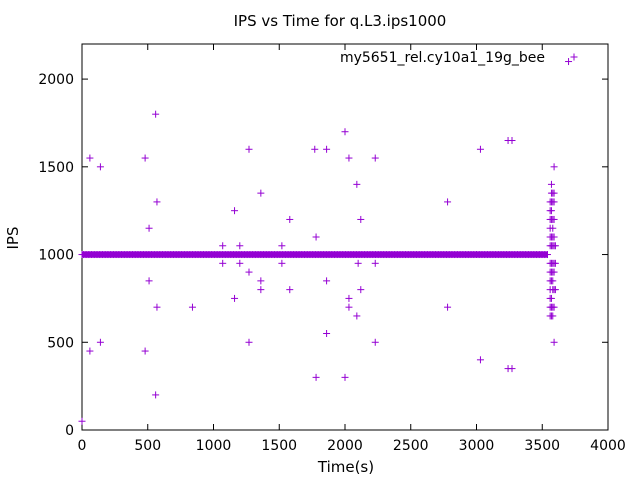 The image size is (640, 480). What do you see at coordinates (13, 238) in the screenshot?
I see `y-axis-title: IPS` at bounding box center [13, 238].